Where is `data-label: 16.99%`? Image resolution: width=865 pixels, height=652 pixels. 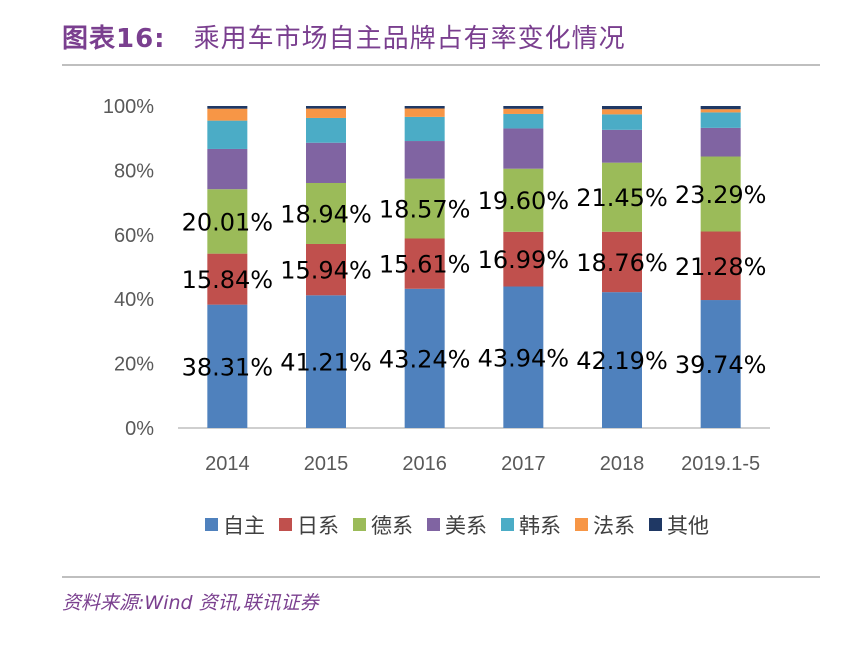 data-label: 16.99% is located at coordinates (524, 260).